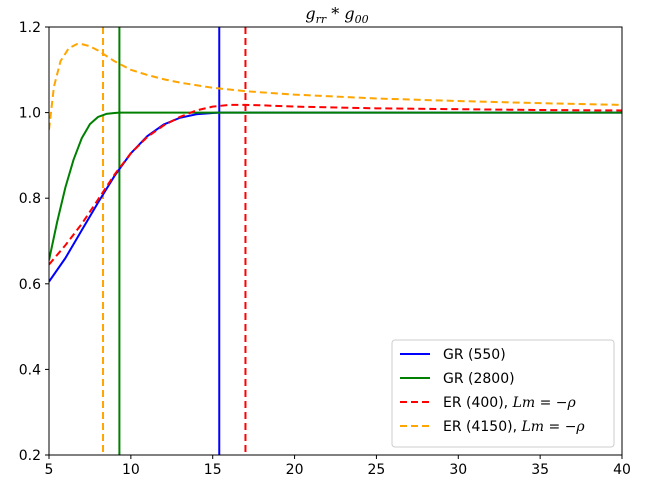  What do you see at coordinates (479, 379) in the screenshot?
I see `legend-label-1: GR (2800)` at bounding box center [479, 379].